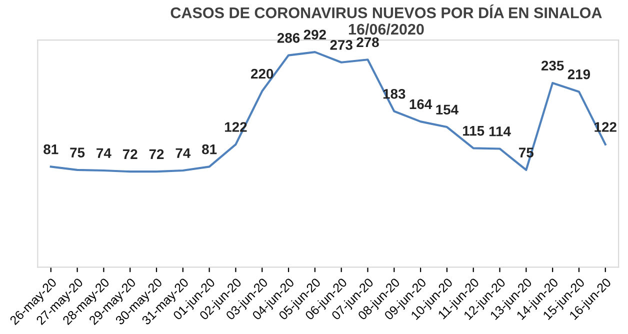 Image resolution: width=628 pixels, height=334 pixels. Describe the element at coordinates (500, 131) in the screenshot. I see `data-label: 114` at that location.